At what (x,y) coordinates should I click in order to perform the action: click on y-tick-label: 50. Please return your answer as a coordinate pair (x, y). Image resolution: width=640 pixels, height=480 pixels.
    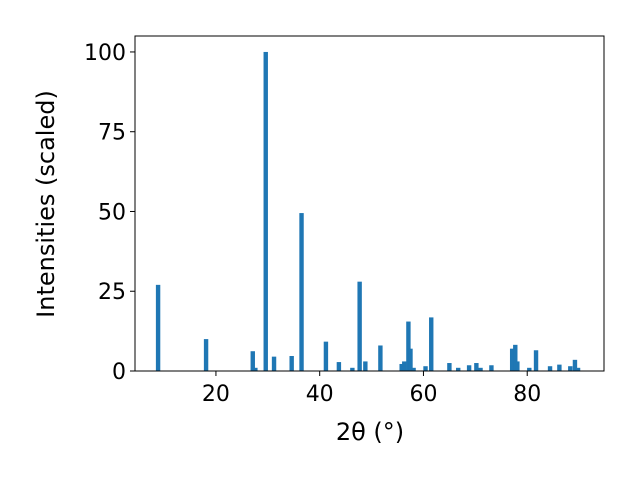
    Looking at the image, I should click on (112, 212).